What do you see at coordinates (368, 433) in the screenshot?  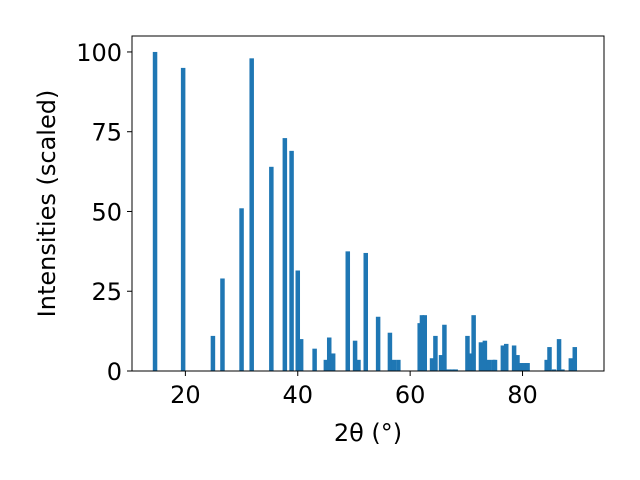 I see `x-axis-label: 2θ (°)` at bounding box center [368, 433].